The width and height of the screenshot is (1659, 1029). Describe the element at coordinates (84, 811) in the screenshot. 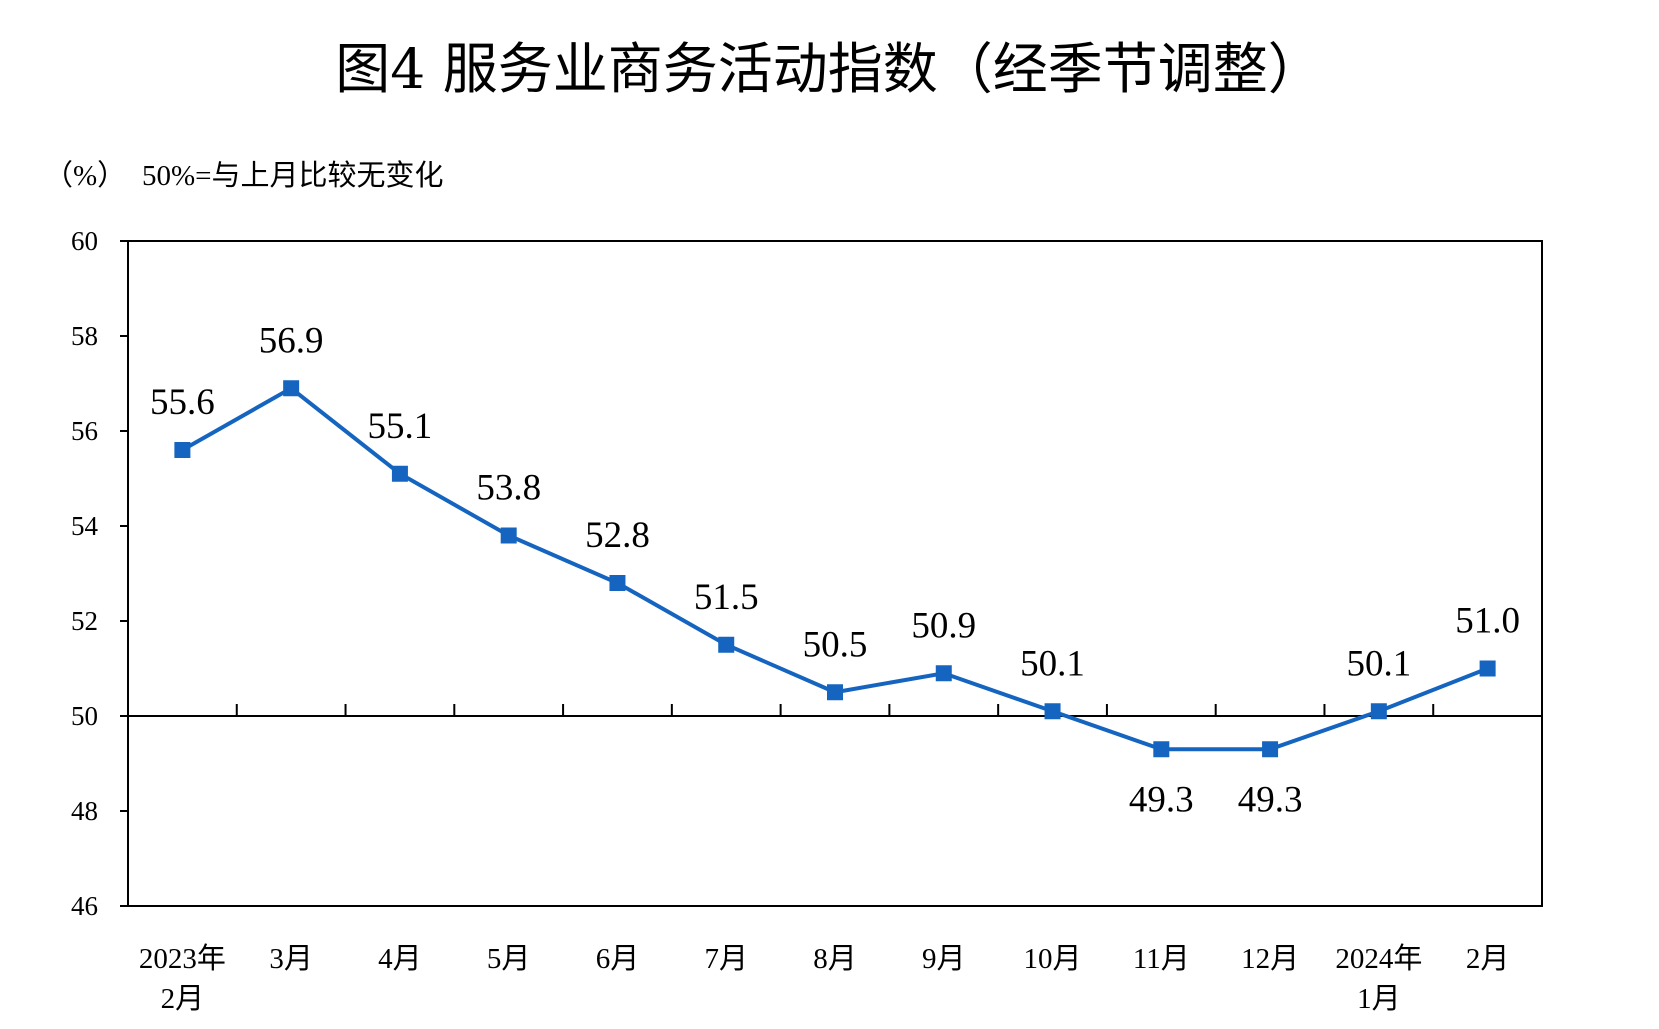

I see `y-tick-label: 48` at that location.